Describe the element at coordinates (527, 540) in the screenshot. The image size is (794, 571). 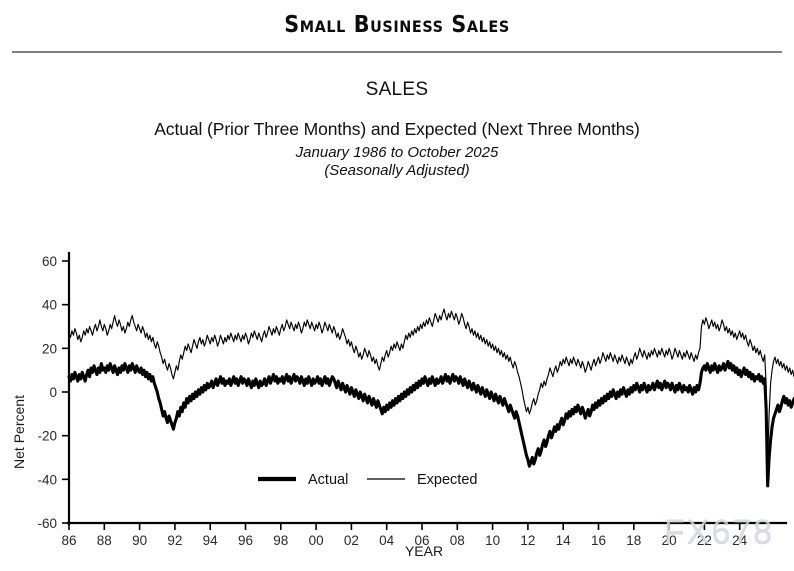
I see `x-tick-label: 12` at that location.